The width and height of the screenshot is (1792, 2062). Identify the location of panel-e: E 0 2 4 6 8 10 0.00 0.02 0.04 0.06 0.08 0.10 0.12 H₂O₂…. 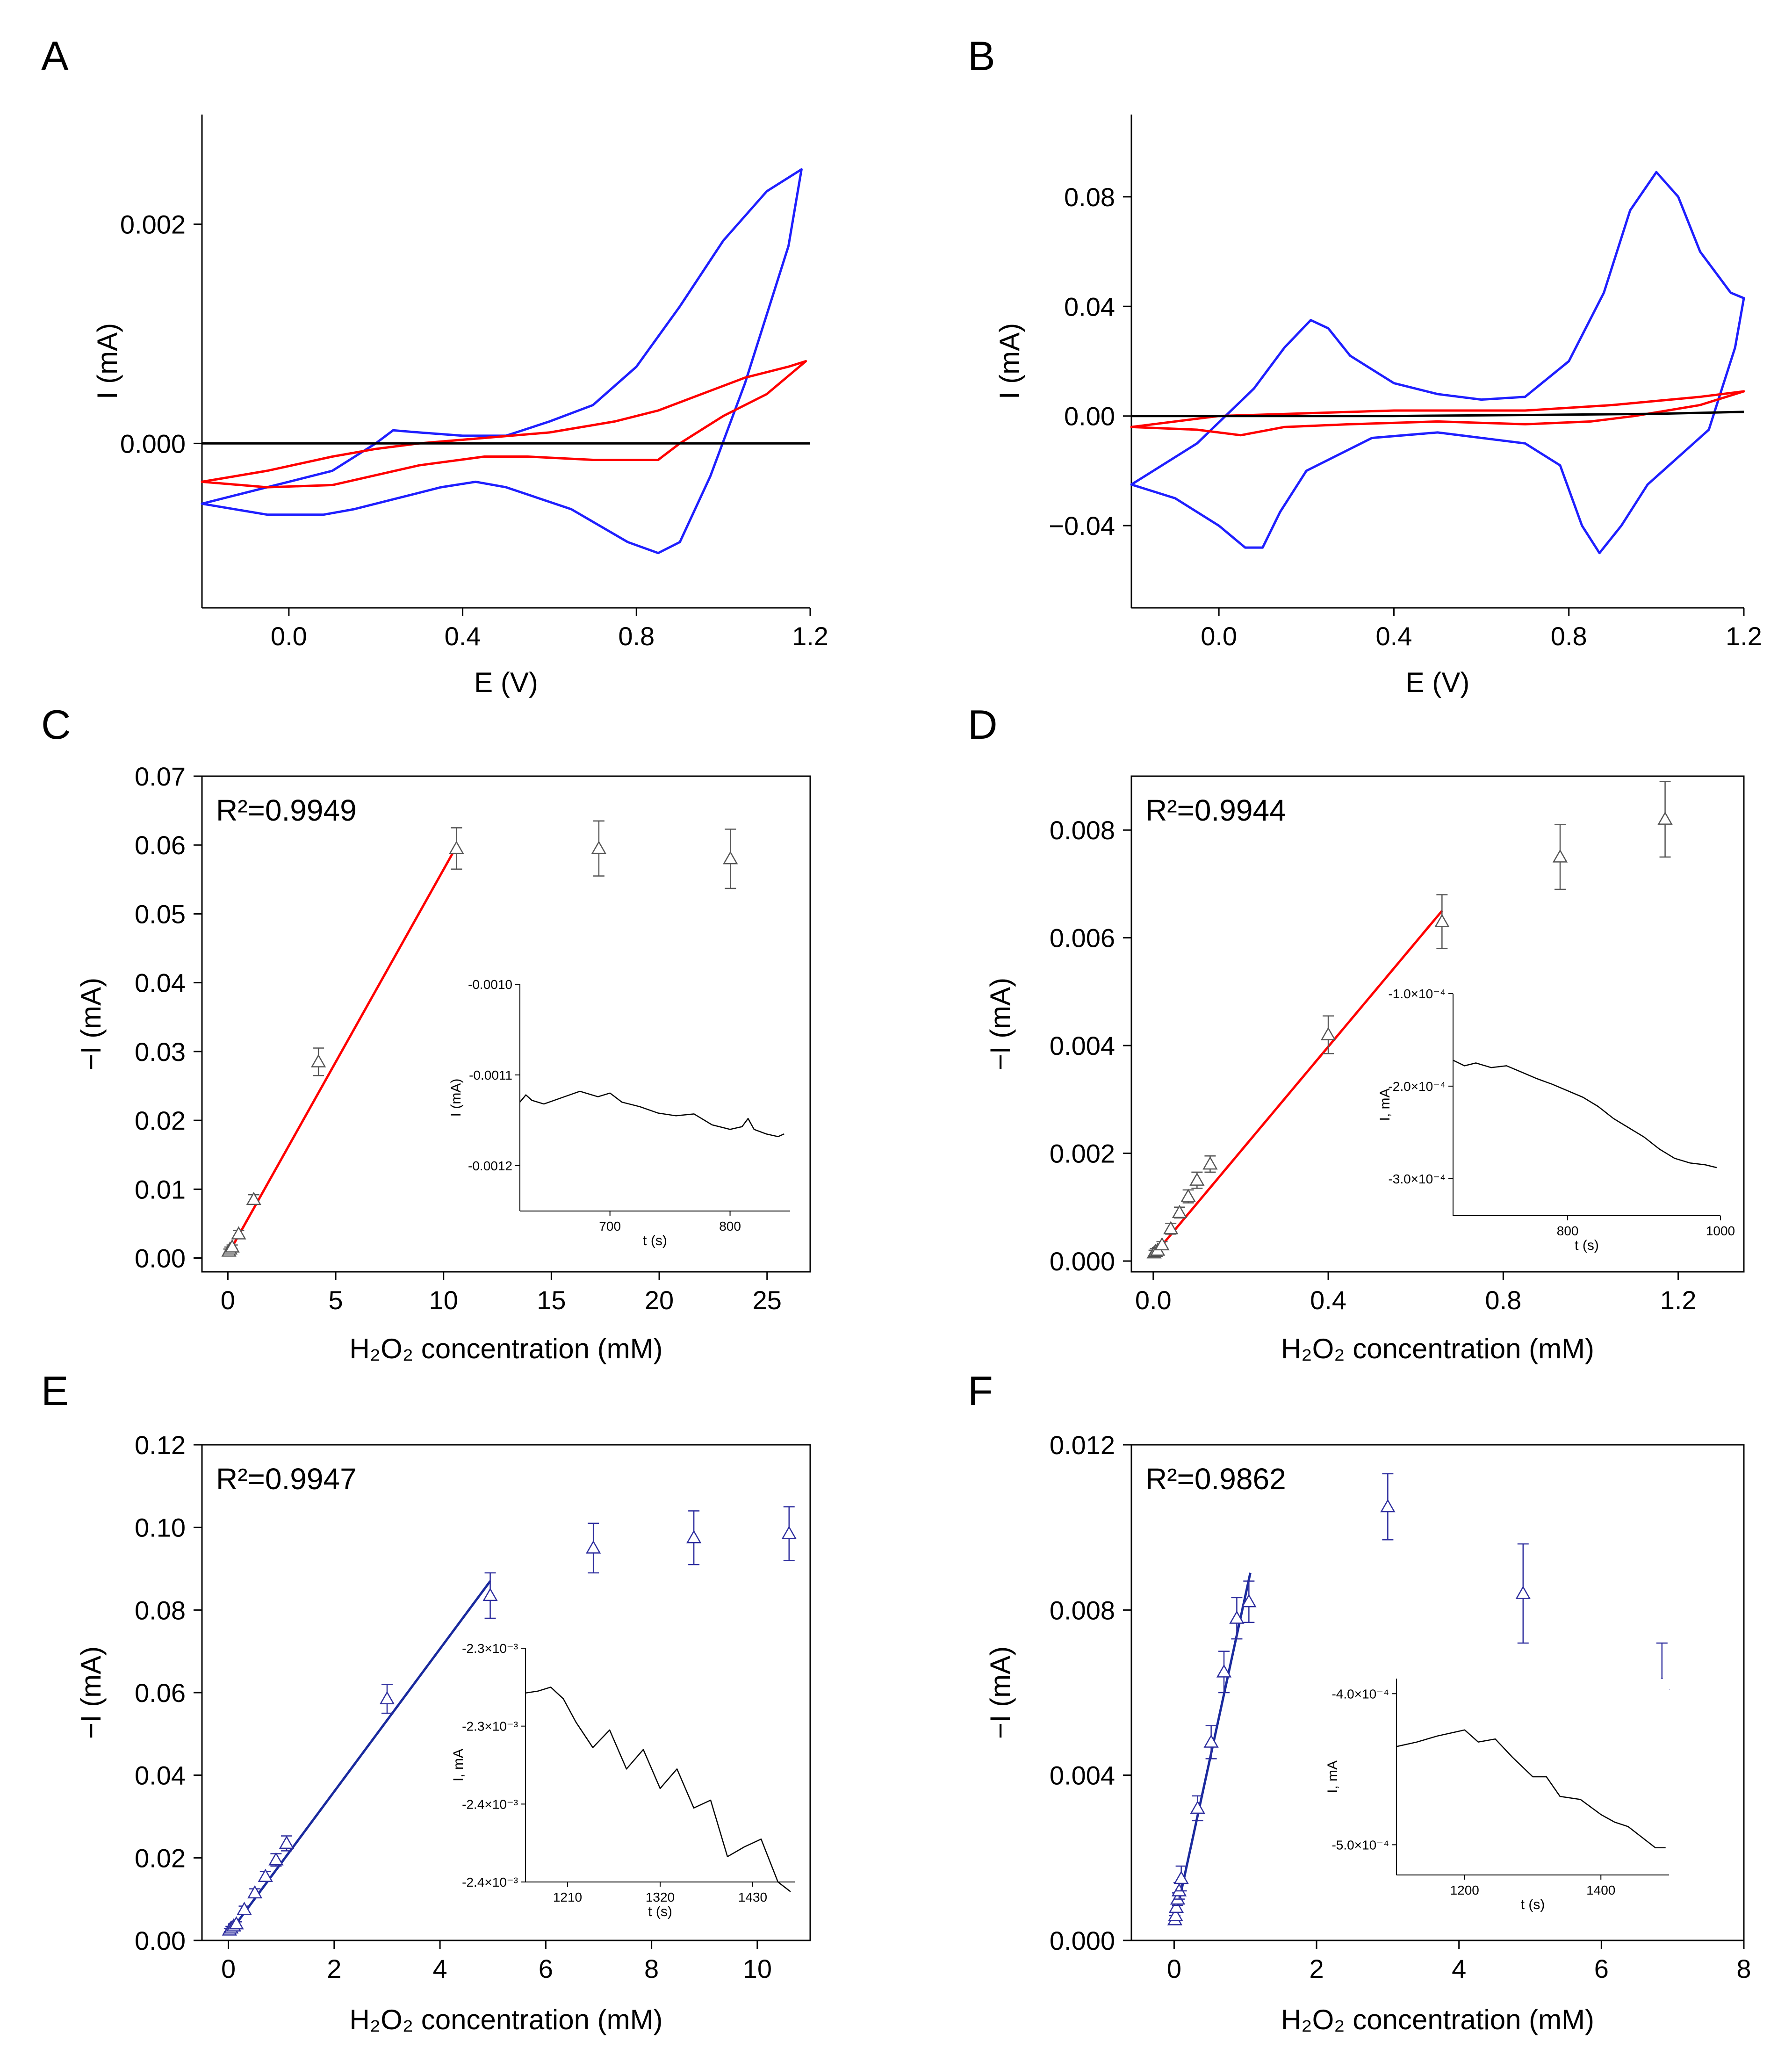
(426, 1701).